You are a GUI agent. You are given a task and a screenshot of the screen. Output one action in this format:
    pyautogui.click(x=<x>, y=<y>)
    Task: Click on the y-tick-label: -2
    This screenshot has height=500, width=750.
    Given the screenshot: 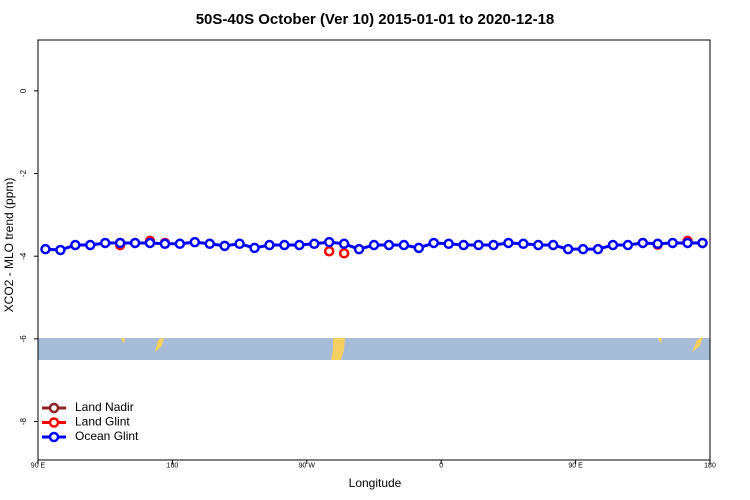 What is the action you would take?
    pyautogui.click(x=23, y=173)
    